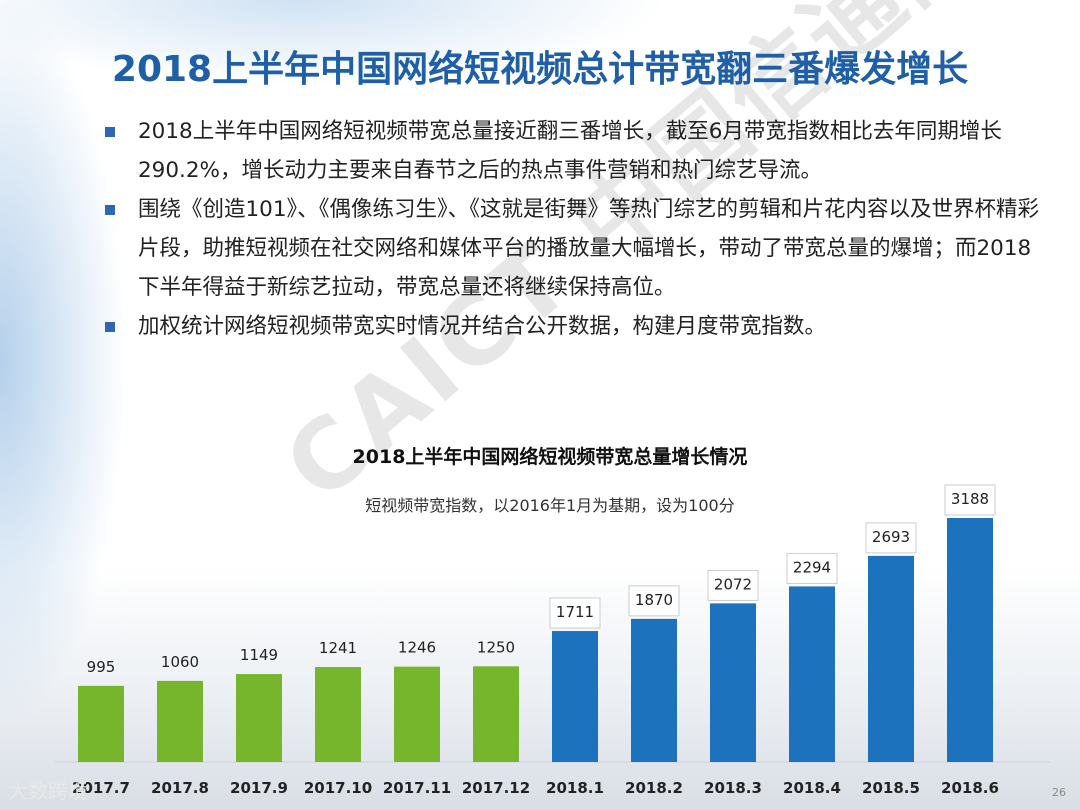  What do you see at coordinates (891, 658) in the screenshot?
I see `bar-2018.5` at bounding box center [891, 658].